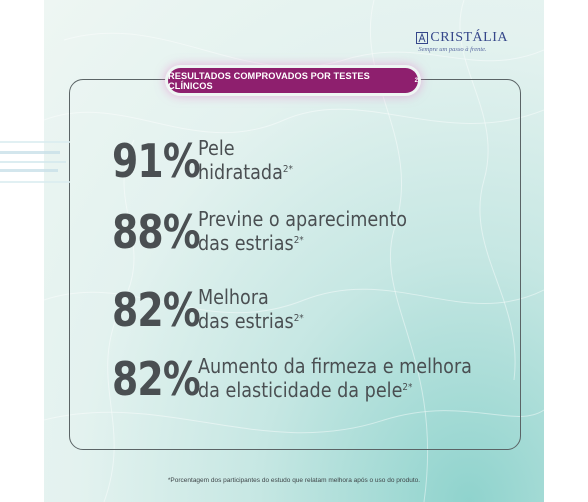 The height and width of the screenshot is (502, 588). I want to click on stat-line1: Pele, so click(216, 148).